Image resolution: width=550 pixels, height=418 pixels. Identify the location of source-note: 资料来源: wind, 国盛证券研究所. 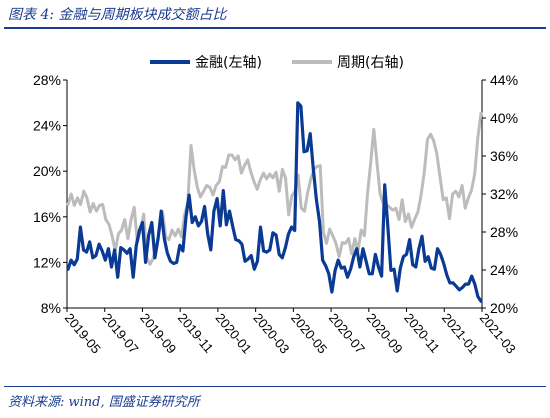
(104, 402).